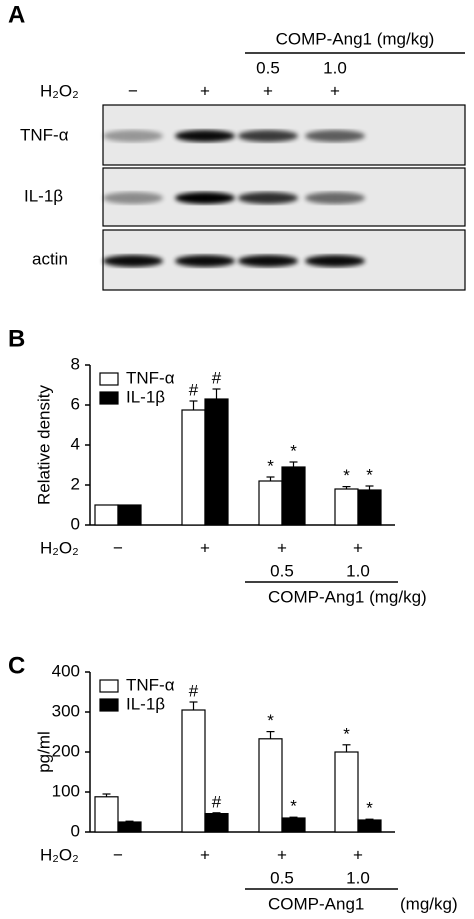 The height and width of the screenshot is (919, 474). I want to click on dose: 0.5, so click(268, 67).